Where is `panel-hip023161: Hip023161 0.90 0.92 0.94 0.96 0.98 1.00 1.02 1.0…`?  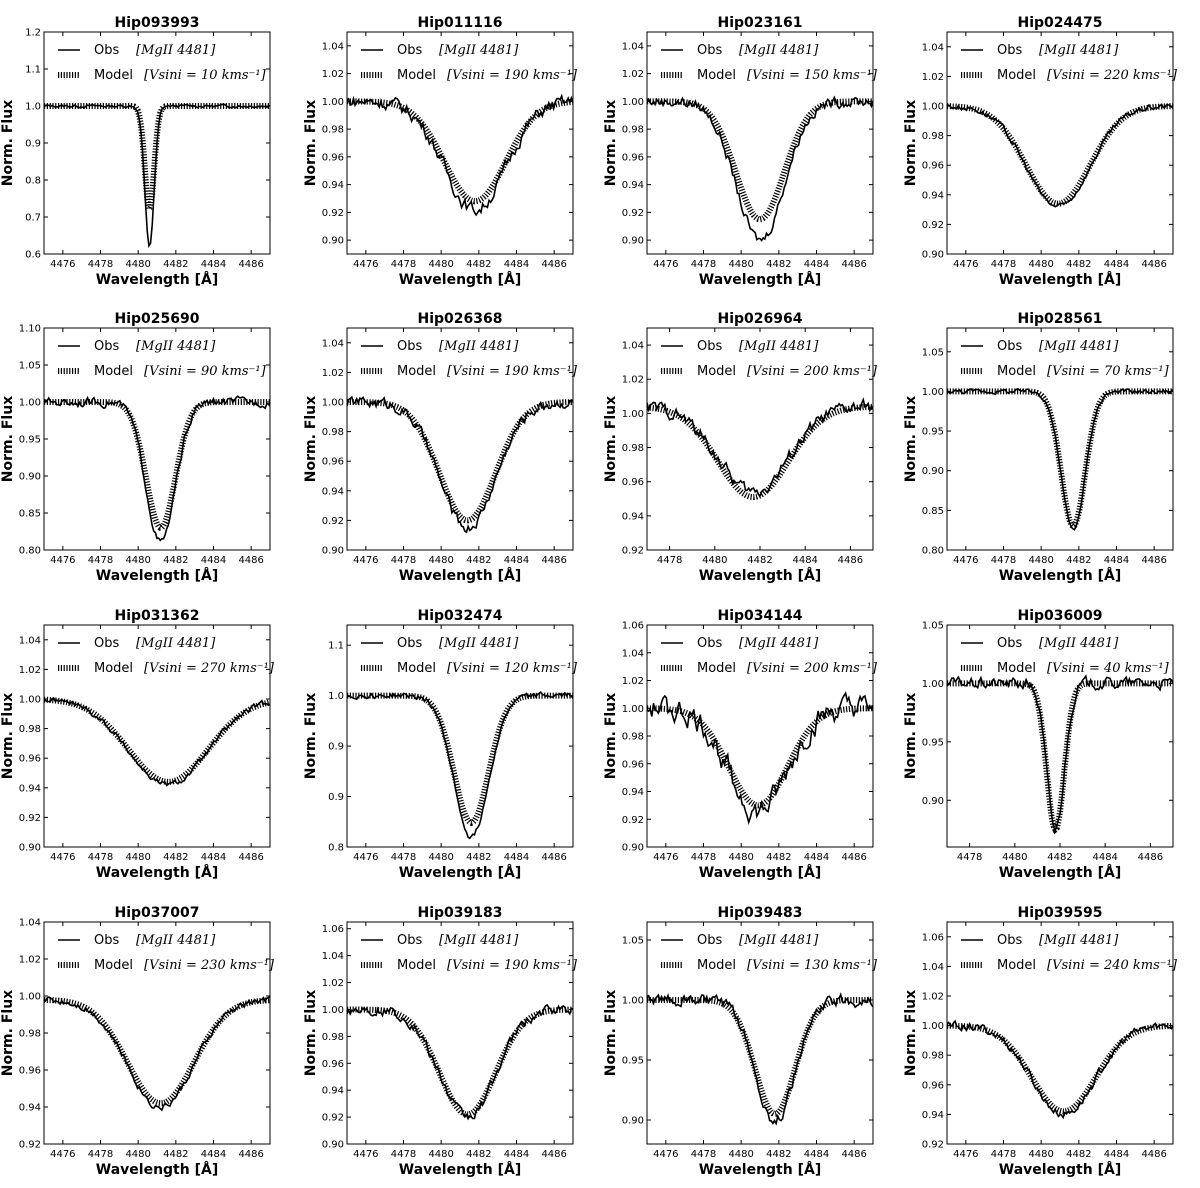 panel-hip023161: Hip023161 0.90 0.92 0.94 0.96 0.98 1.00 1.02 1.0… is located at coordinates (740, 151).